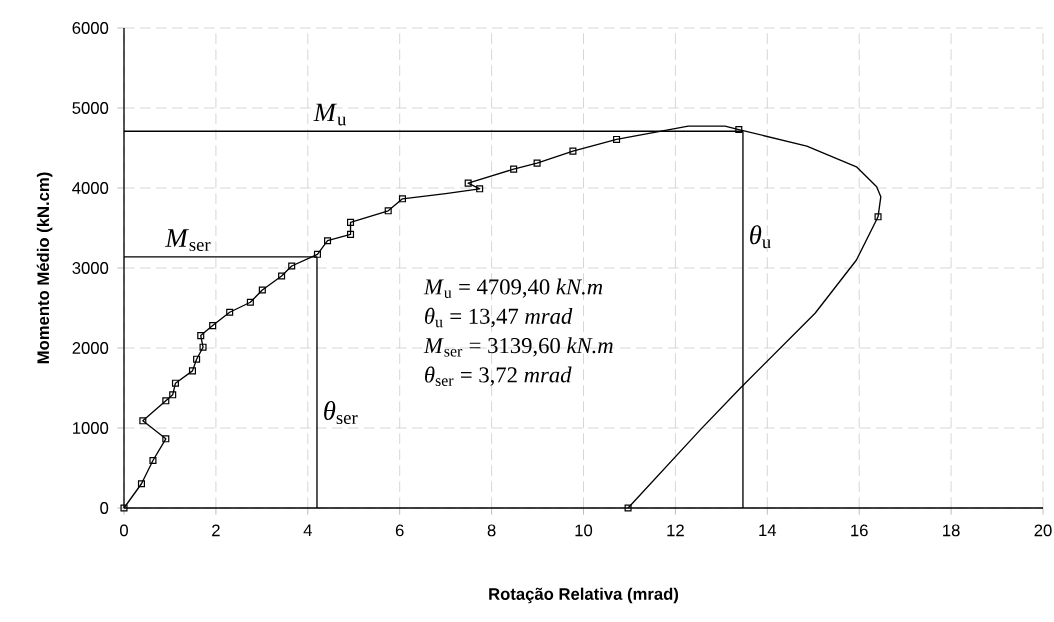  I want to click on y-tick-label: 1000, so click(91, 428).